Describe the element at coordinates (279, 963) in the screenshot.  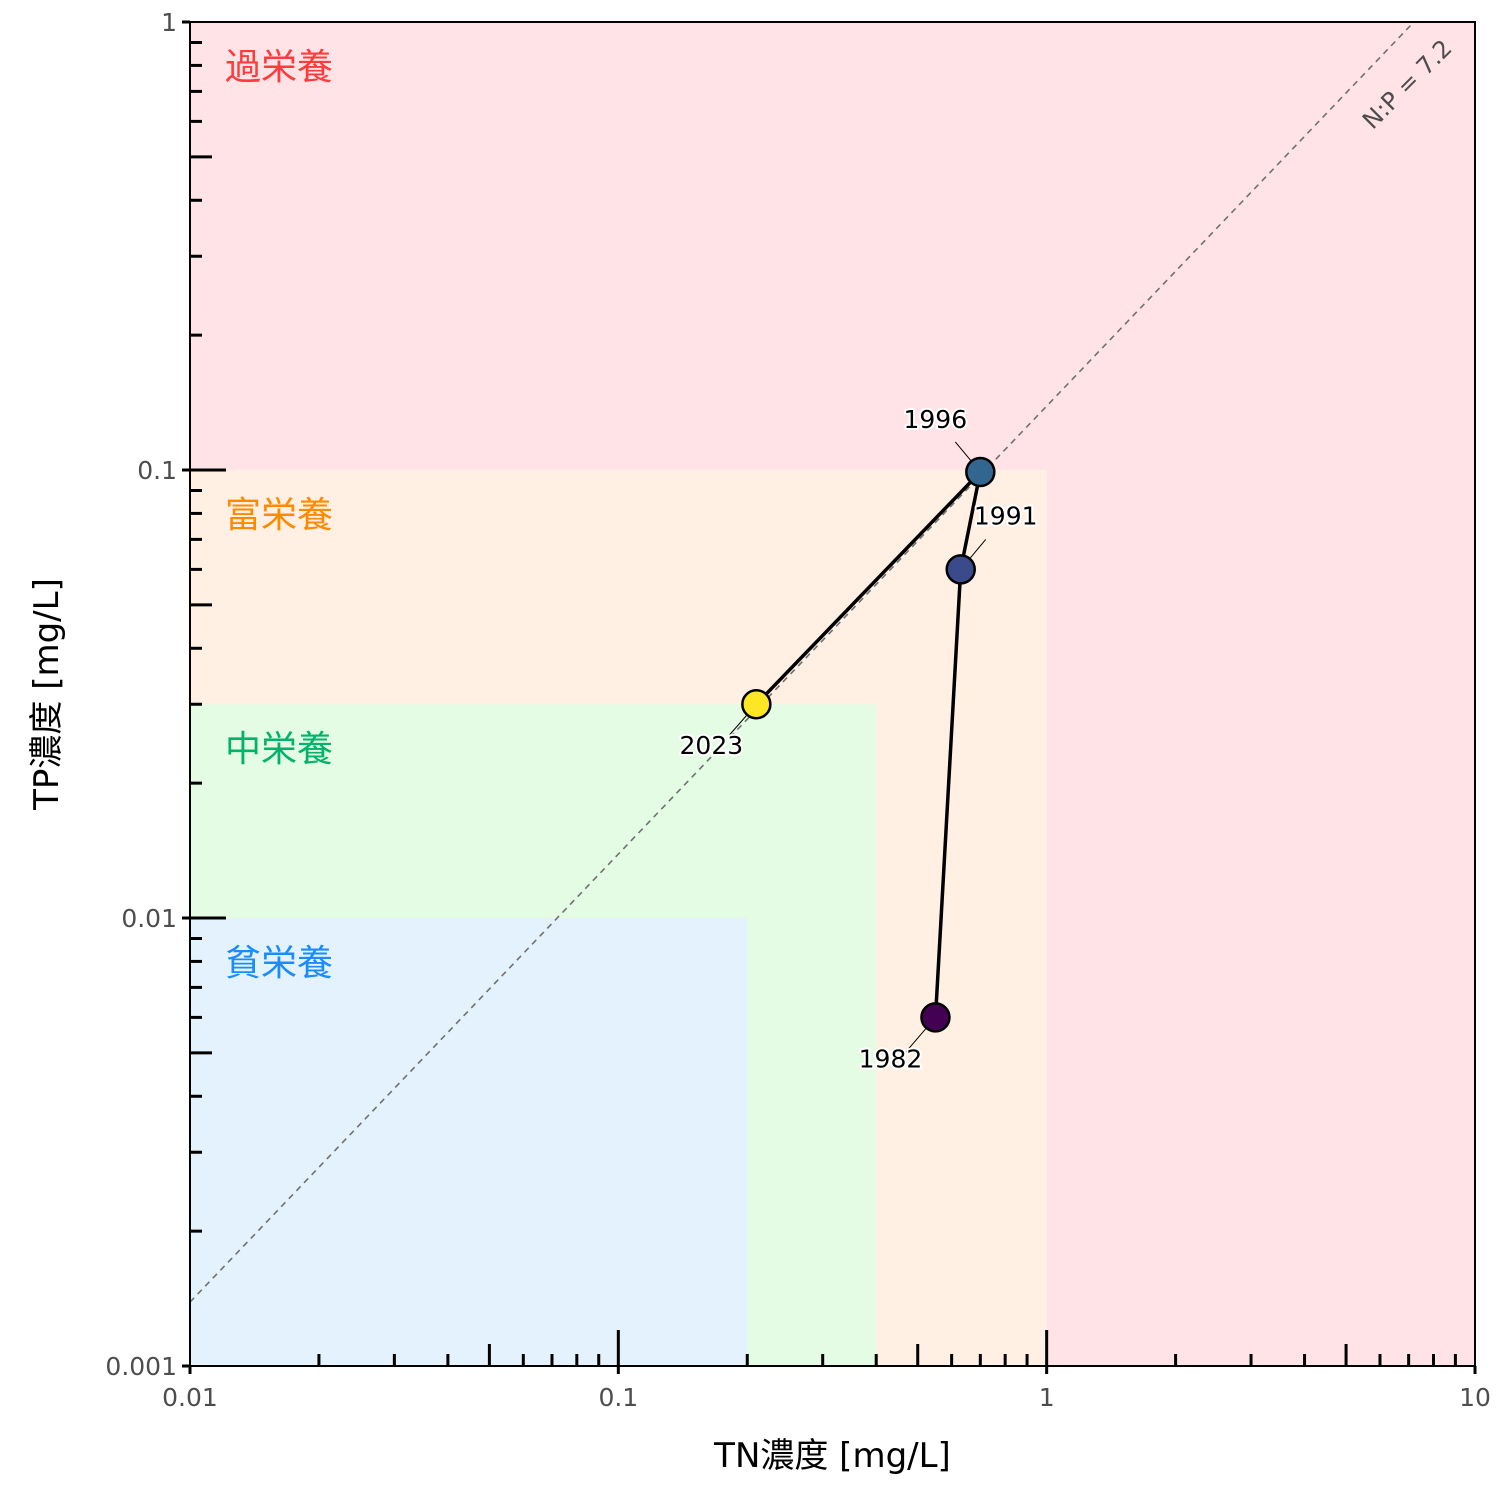
I see `zone-3-label: 貧栄養` at that location.